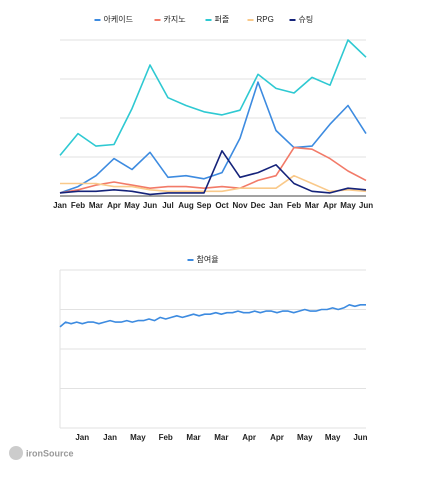 Image resolution: width=427 pixels, height=480 pixels. What do you see at coordinates (265, 19) in the screenshot?
I see `legend-label: RPG` at bounding box center [265, 19].